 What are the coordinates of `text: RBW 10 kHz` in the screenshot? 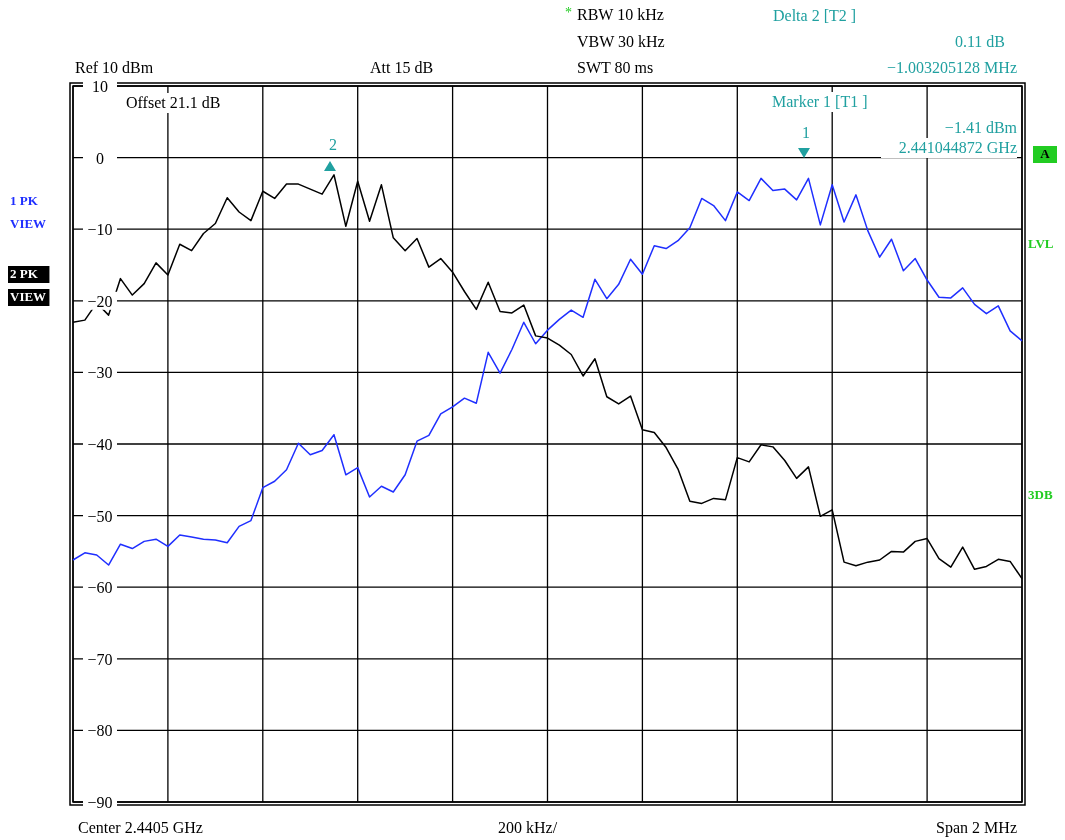 It's located at (620, 14).